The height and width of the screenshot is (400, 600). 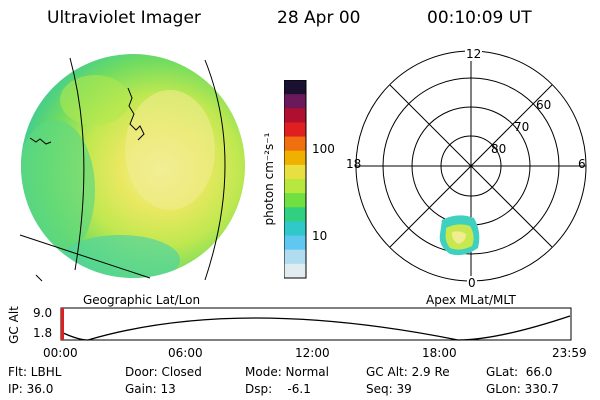 What do you see at coordinates (519, 372) in the screenshot?
I see `status-glat: GLat: 66.0` at bounding box center [519, 372].